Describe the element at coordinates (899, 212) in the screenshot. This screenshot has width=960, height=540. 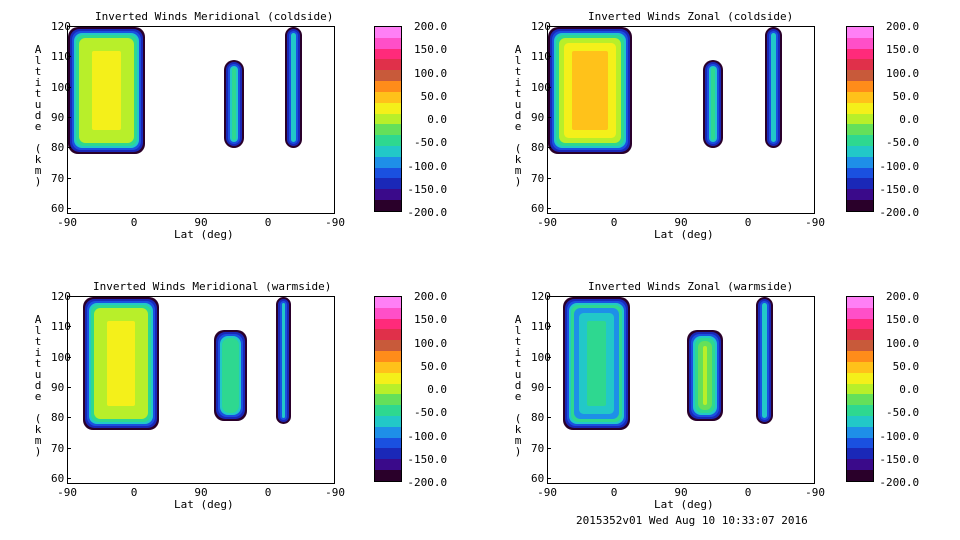
I see `colorbar-tick-label: -200.0` at that location.